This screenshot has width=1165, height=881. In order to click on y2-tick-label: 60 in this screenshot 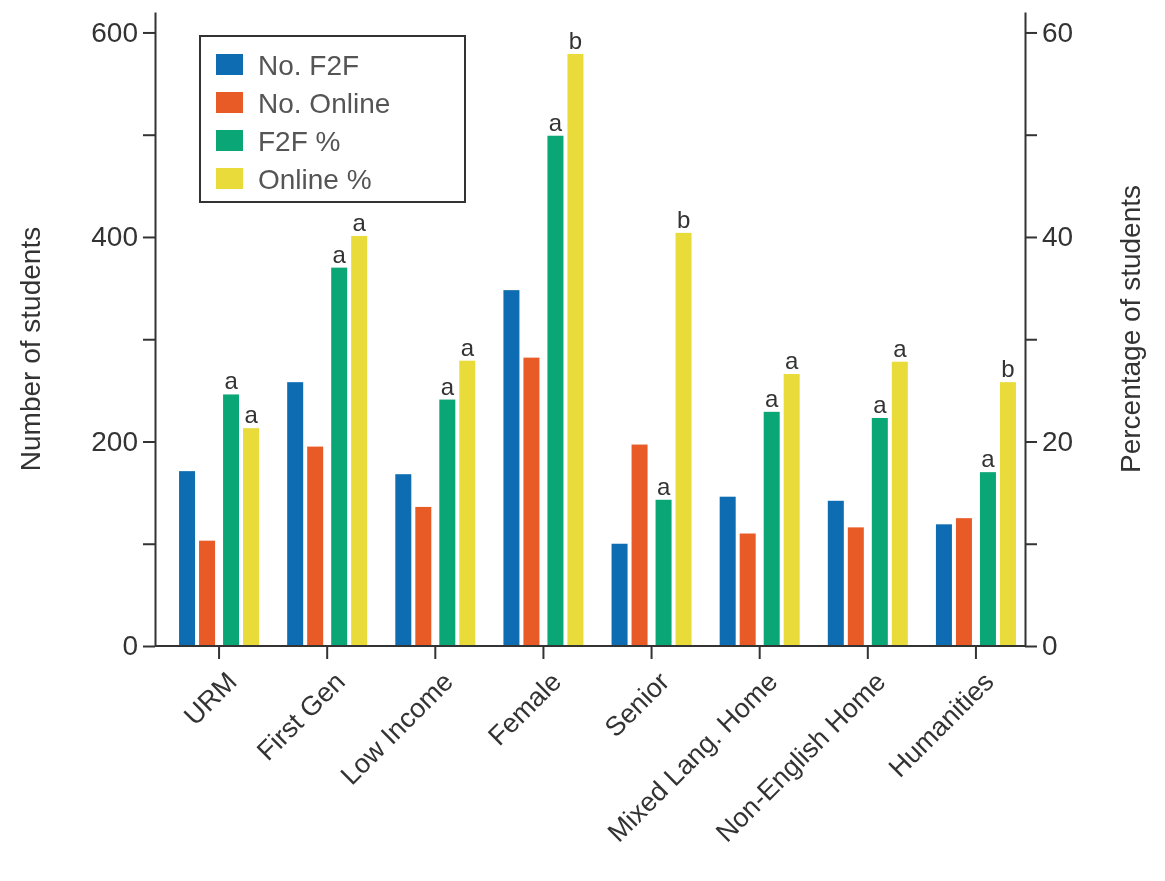, I will do `click(1058, 32)`.